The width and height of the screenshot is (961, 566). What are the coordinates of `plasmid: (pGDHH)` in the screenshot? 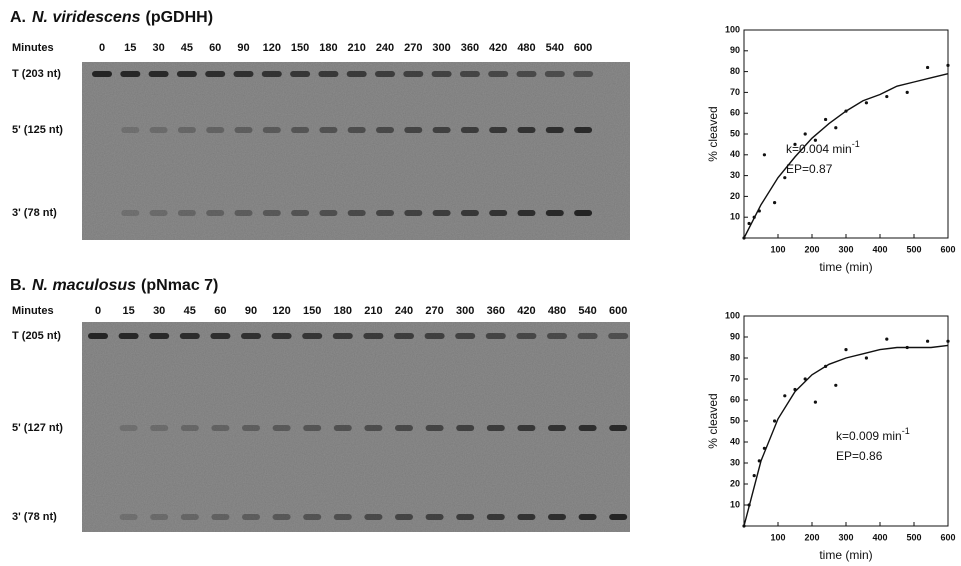 It's located at (180, 17).